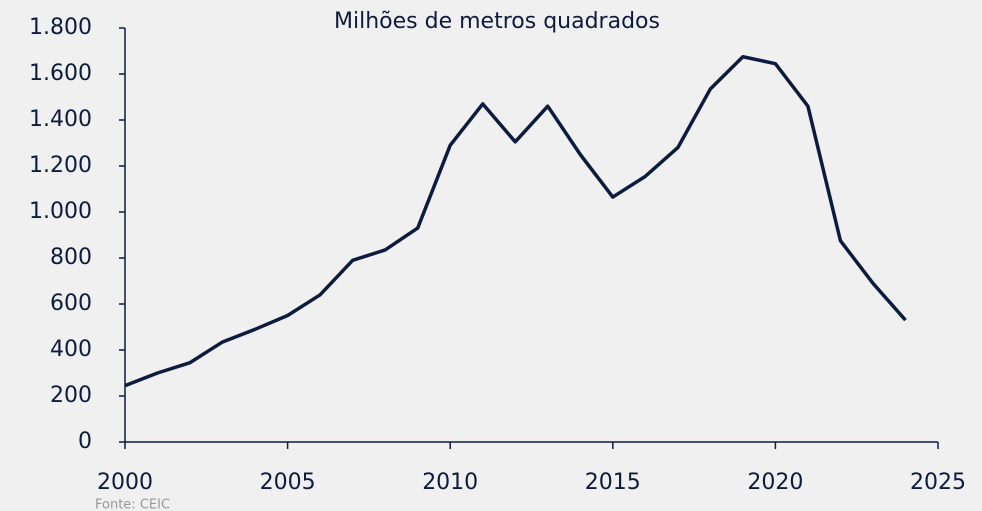  Describe the element at coordinates (60, 211) in the screenshot. I see `y-tick-label: 1.000` at that location.